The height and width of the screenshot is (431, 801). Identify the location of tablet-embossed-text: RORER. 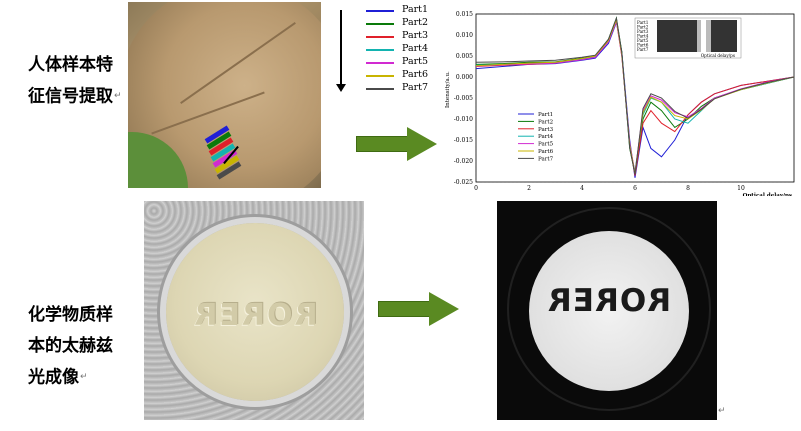
(255, 315).